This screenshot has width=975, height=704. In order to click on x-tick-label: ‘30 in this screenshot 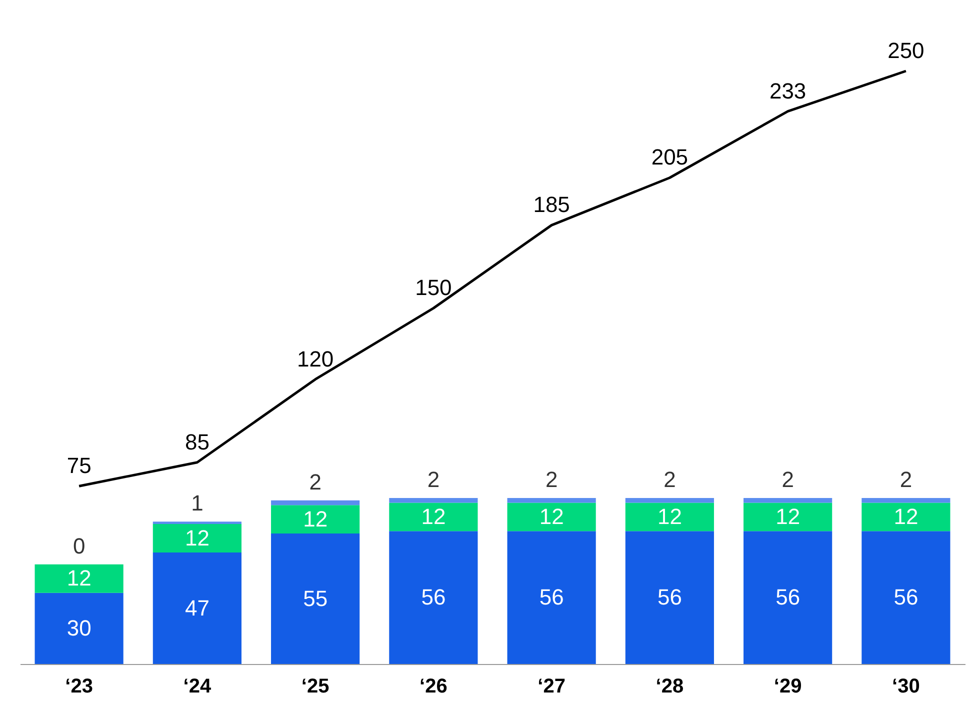, I will do `click(906, 687)`.